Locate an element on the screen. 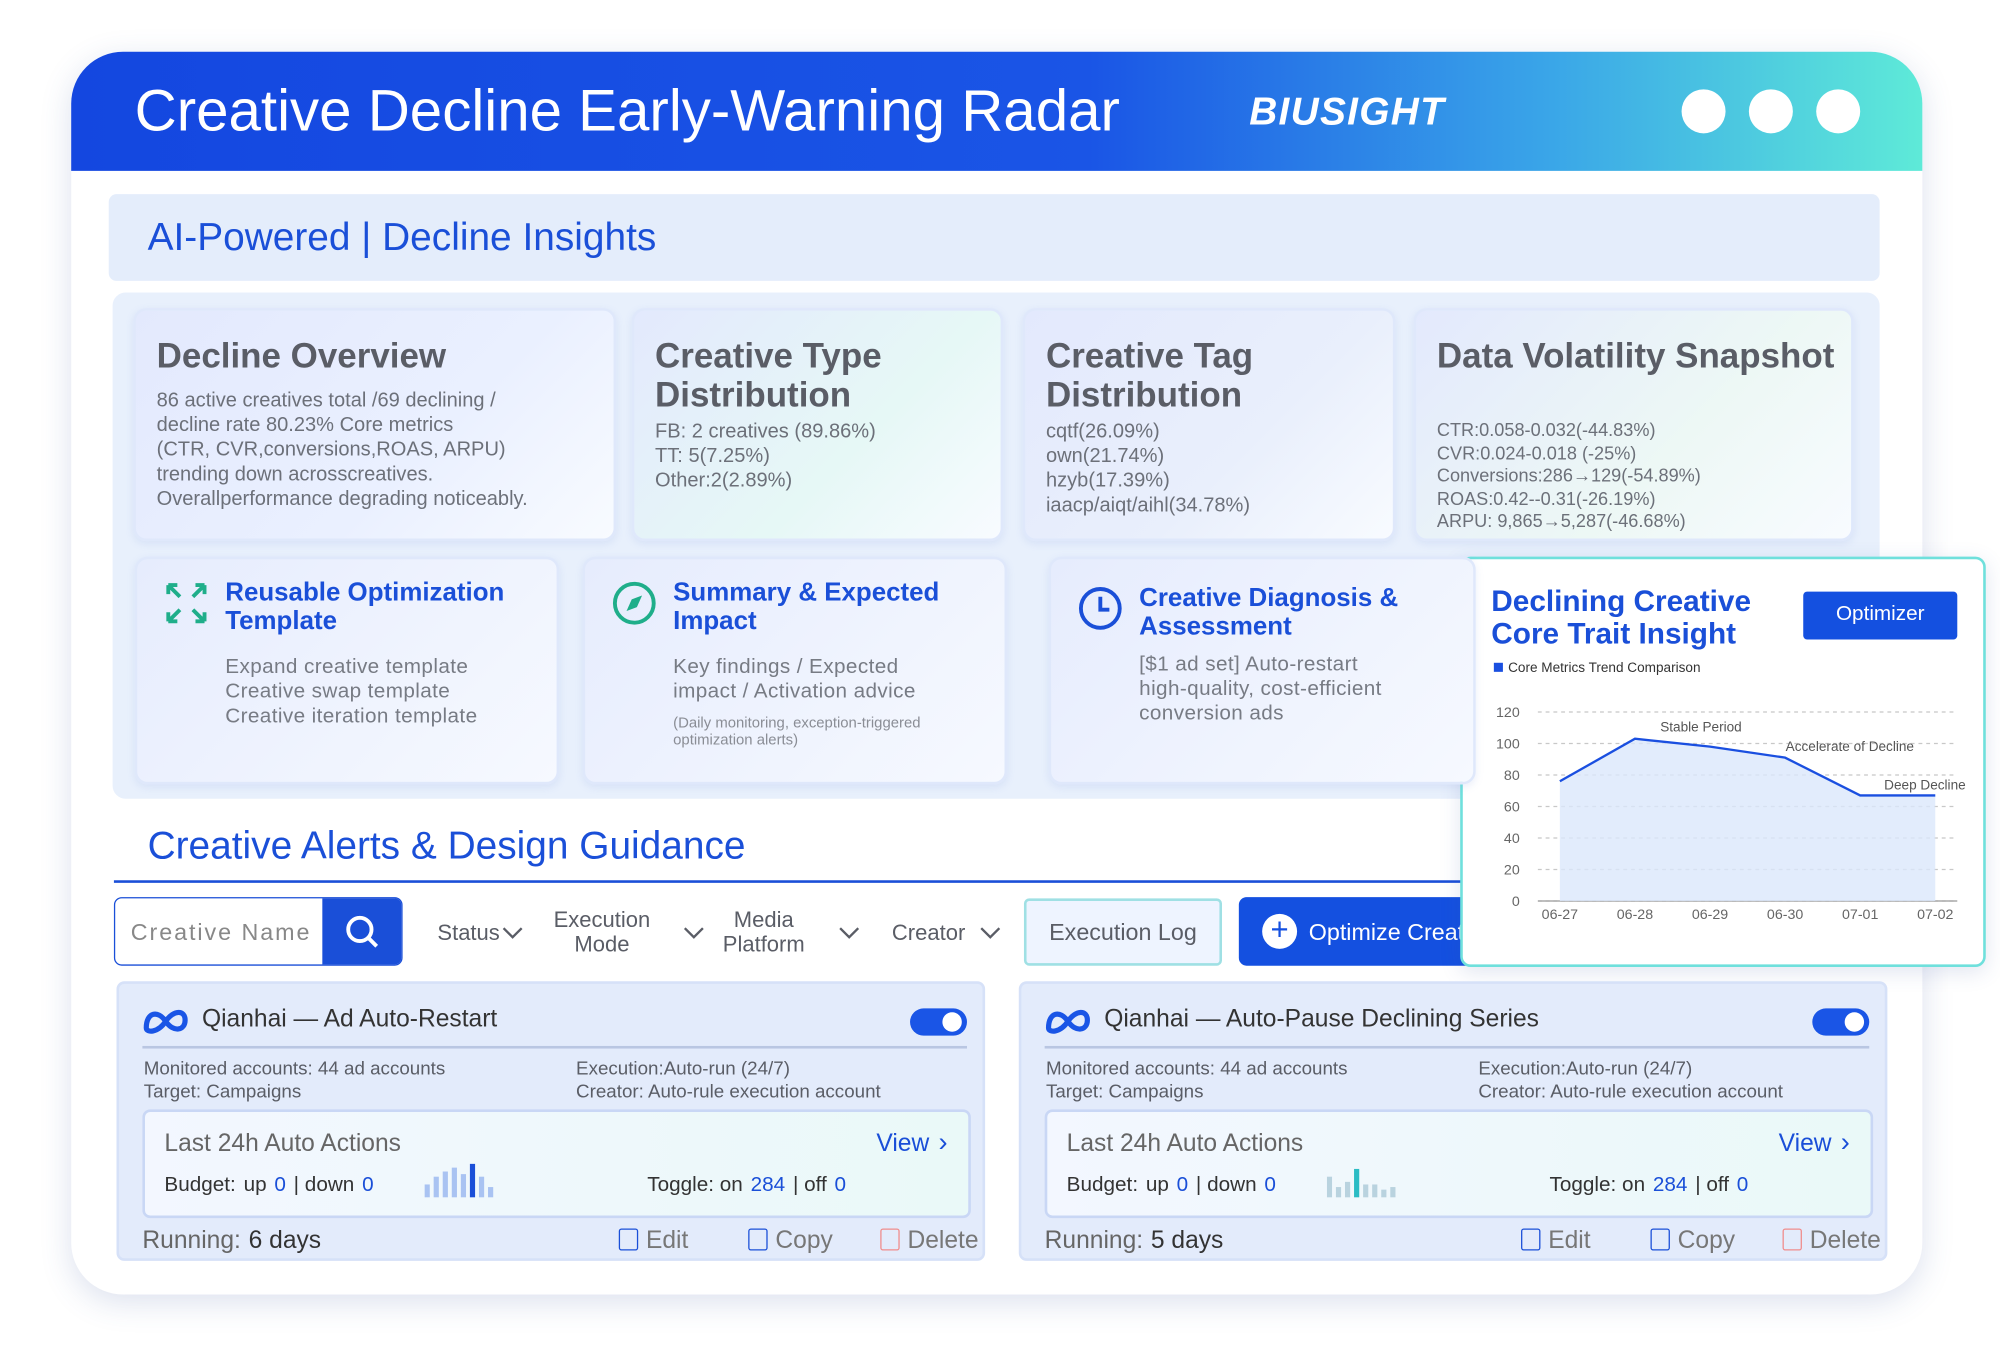  toggle-part: 284 is located at coordinates (1670, 1185).